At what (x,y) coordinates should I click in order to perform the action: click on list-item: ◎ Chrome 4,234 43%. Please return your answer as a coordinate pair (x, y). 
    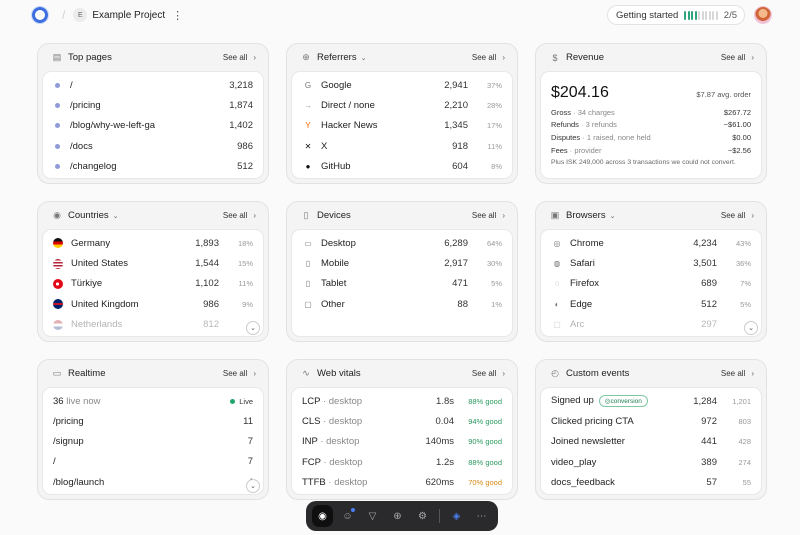
    Looking at the image, I should click on (651, 243).